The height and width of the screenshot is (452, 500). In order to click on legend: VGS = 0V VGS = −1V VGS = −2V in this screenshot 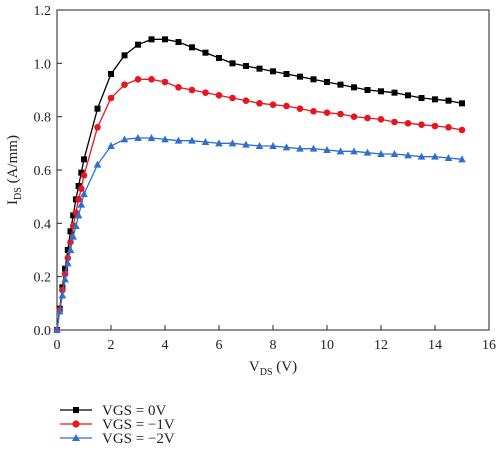, I will do `click(117, 425)`.